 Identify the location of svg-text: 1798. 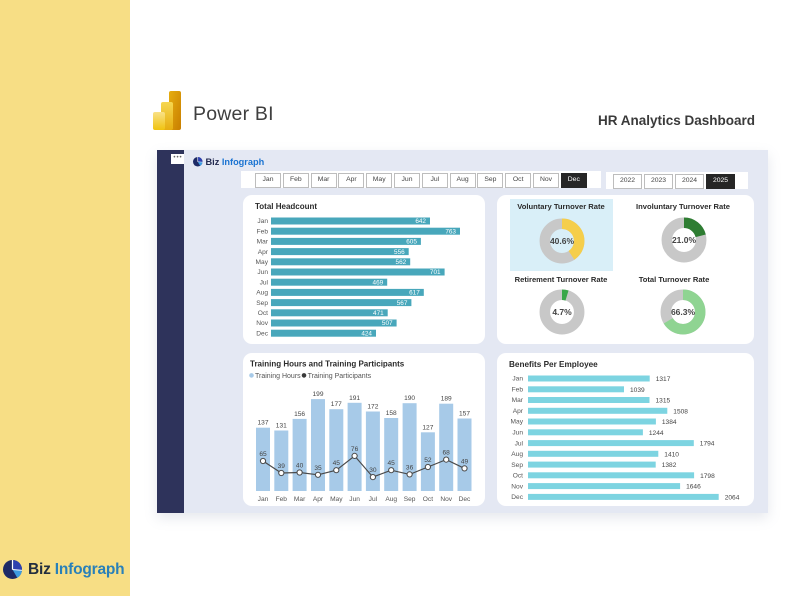
(707, 476).